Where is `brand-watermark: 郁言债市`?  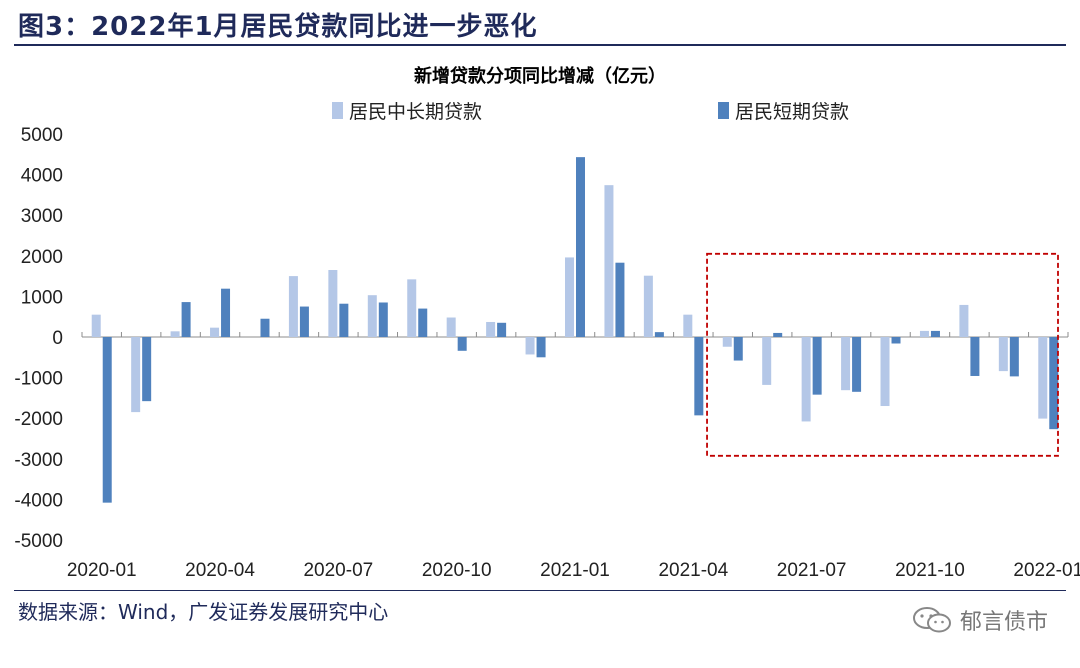 brand-watermark: 郁言债市 is located at coordinates (980, 620).